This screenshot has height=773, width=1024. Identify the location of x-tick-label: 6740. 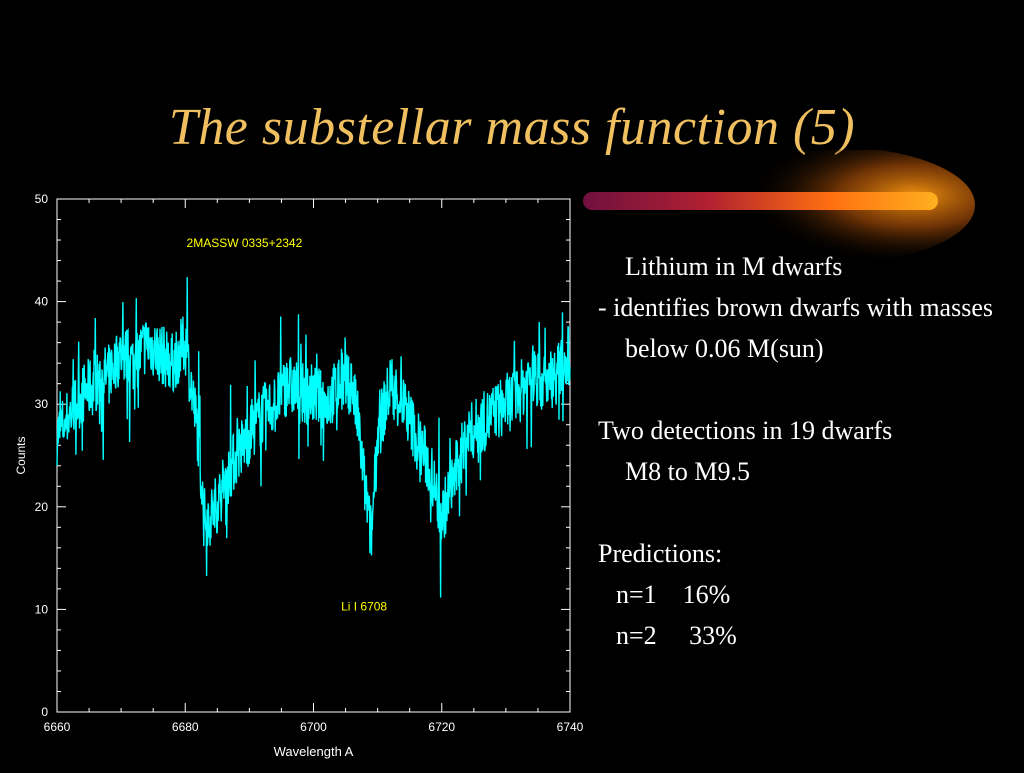
(570, 727).